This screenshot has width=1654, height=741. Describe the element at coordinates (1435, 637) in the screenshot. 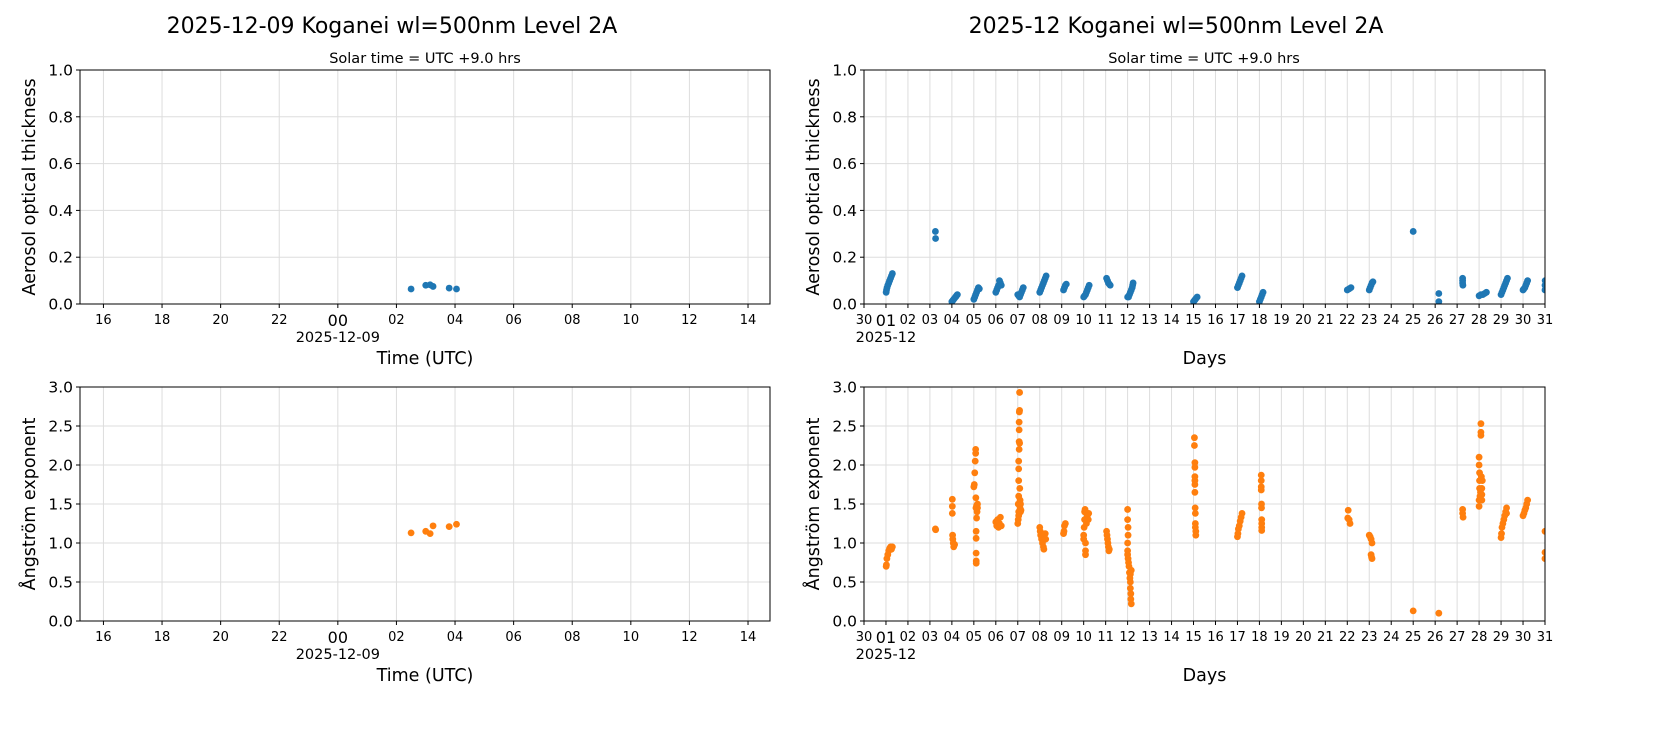

I see `x-tick-label: 26` at that location.